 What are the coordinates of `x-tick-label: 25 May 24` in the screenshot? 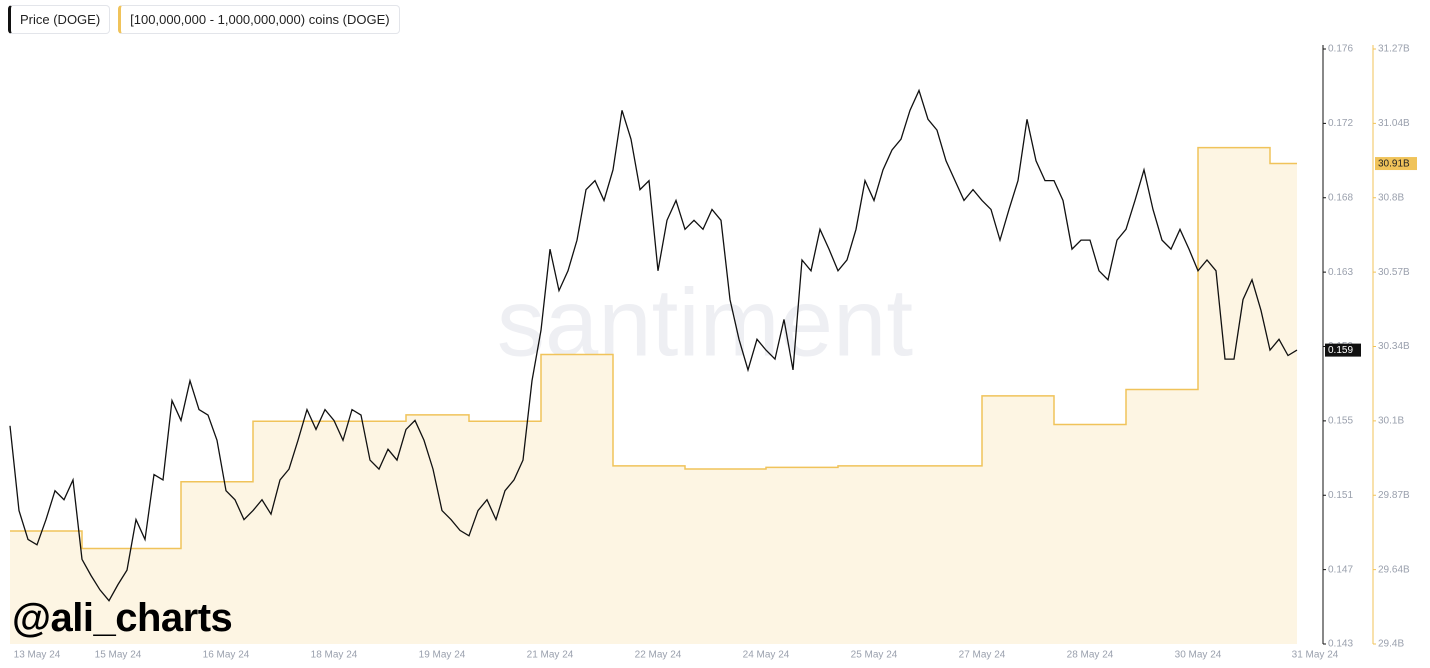 It's located at (874, 655).